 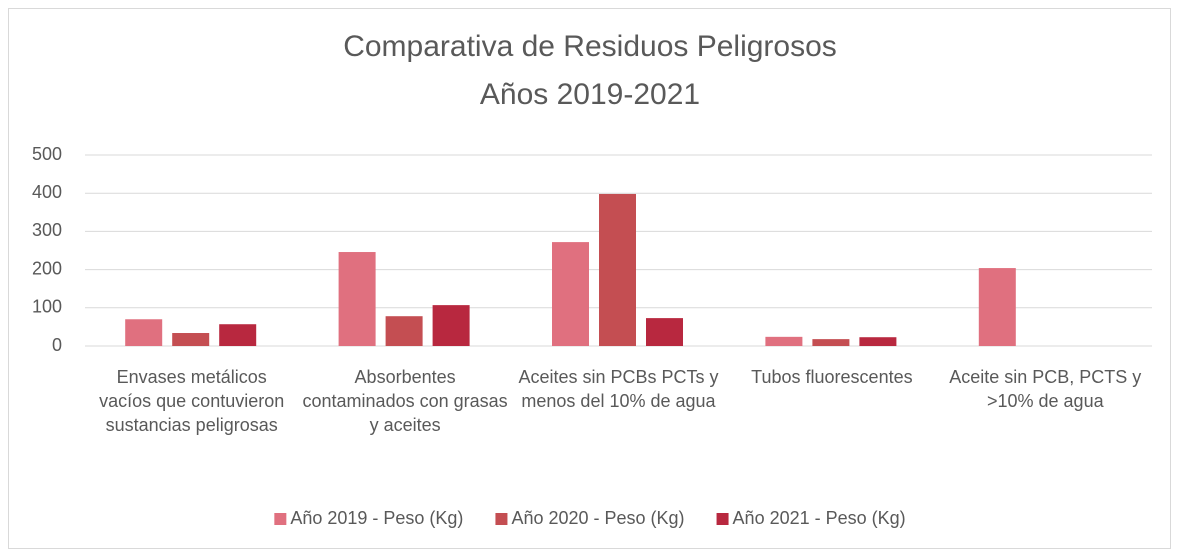 I want to click on y-tick-label: 200, so click(x=47, y=268).